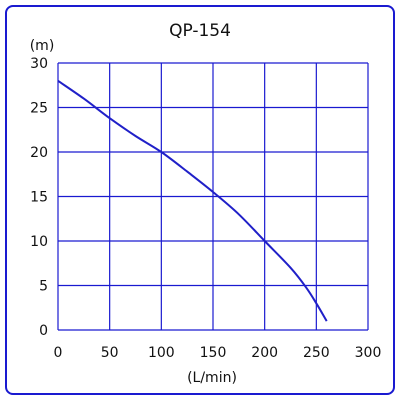 This screenshot has width=400, height=400. I want to click on x-tick-label-1: 50, so click(110, 353).